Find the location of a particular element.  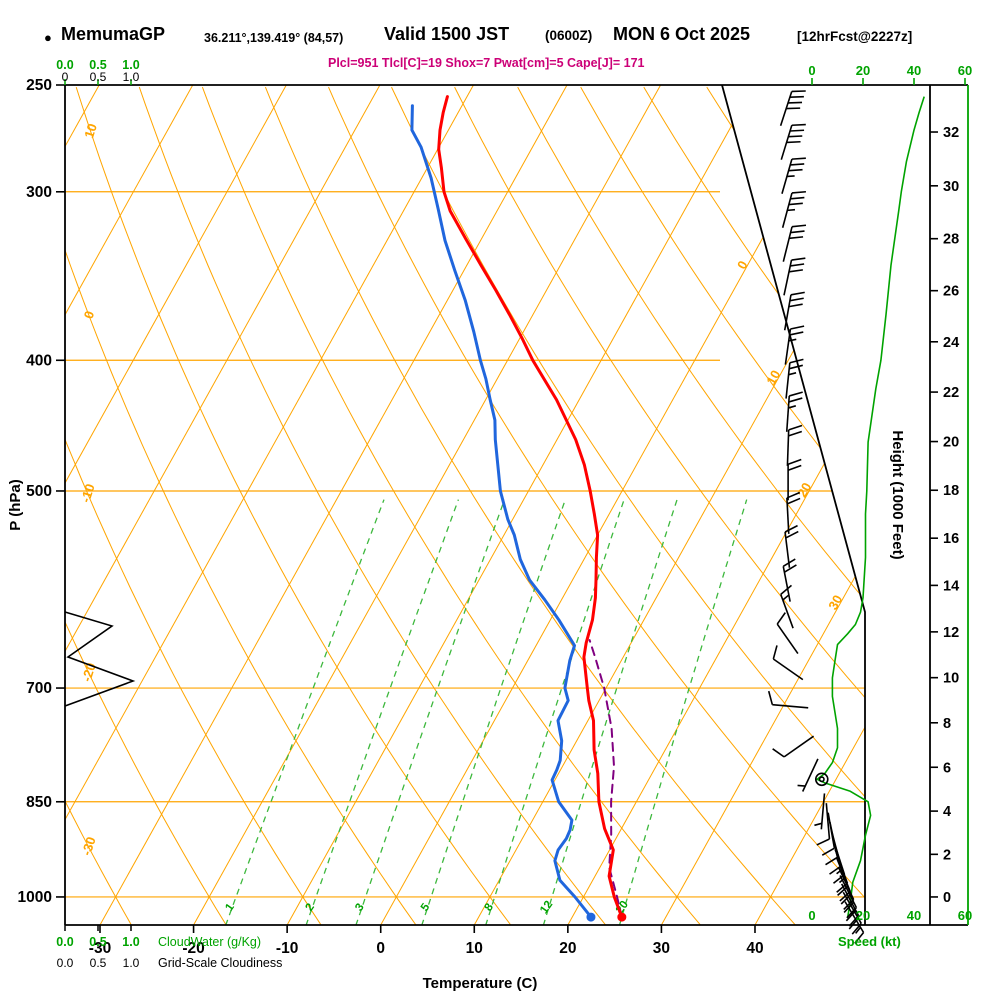

svg-text: 18 is located at coordinates (951, 491).